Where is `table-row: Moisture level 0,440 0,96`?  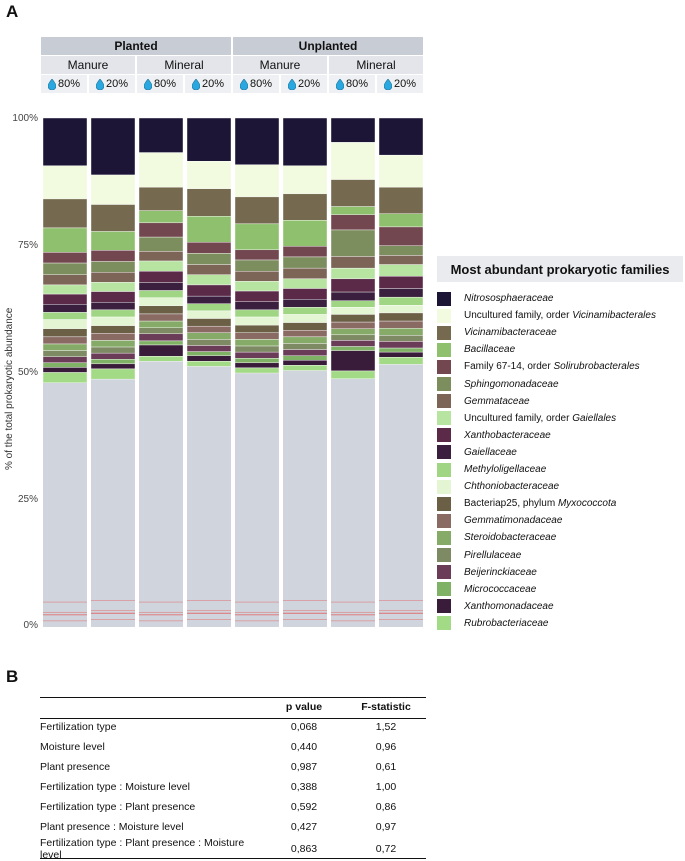
table-row: Moisture level 0,440 0,96 is located at coordinates (233, 747).